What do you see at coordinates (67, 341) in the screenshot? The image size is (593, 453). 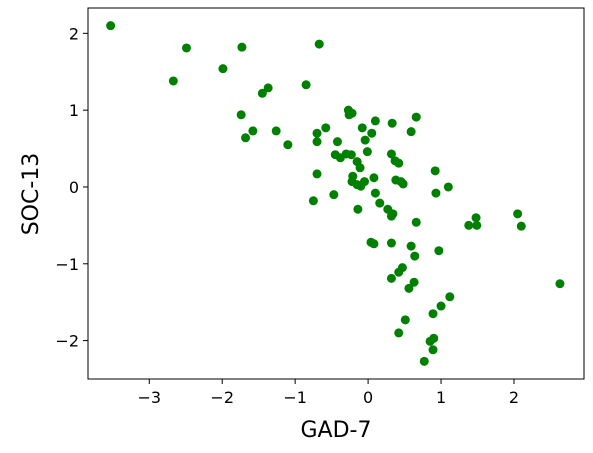 I see `y-tick-label: −2` at bounding box center [67, 341].